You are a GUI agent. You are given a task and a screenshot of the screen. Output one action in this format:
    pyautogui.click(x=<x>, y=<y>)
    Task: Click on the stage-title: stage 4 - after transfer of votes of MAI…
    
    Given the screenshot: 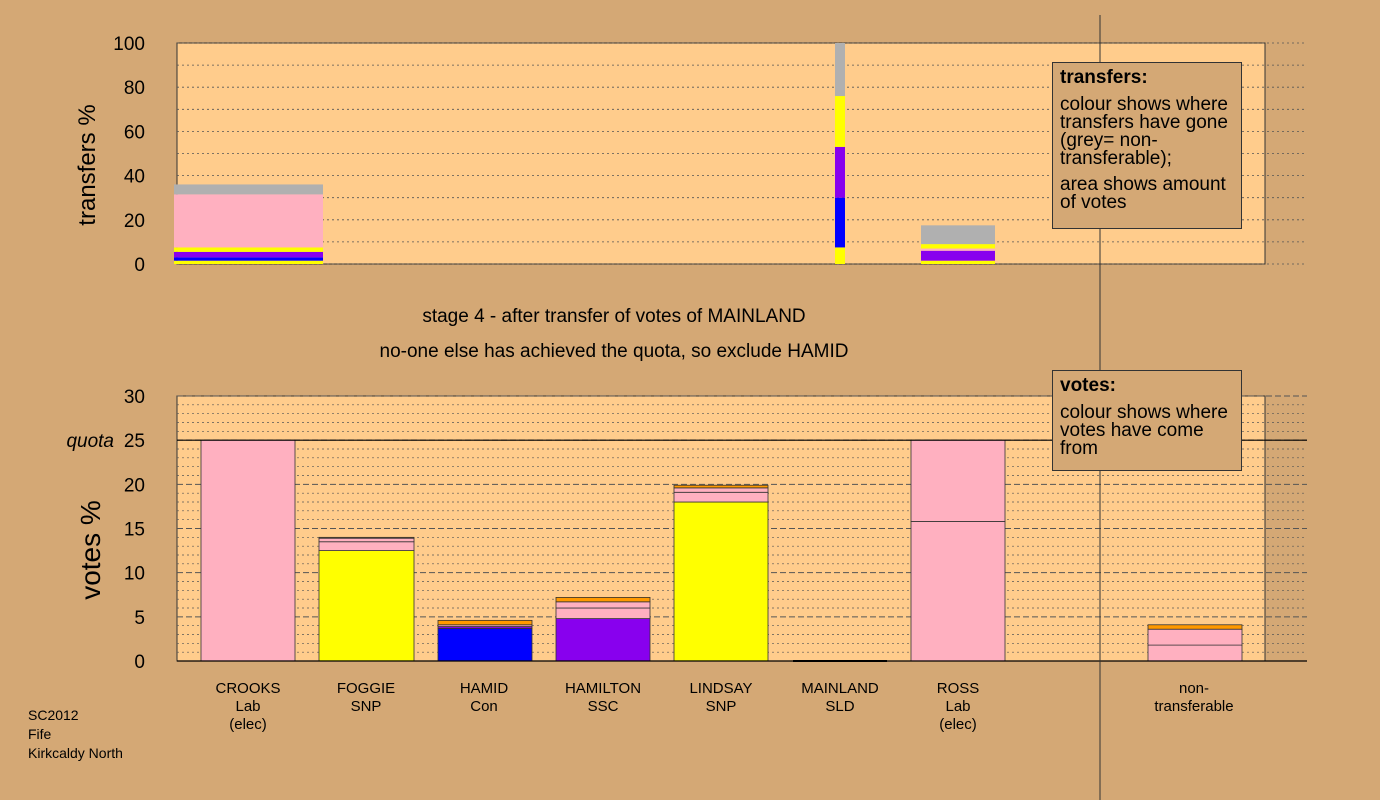 What is the action you would take?
    pyautogui.click(x=614, y=316)
    